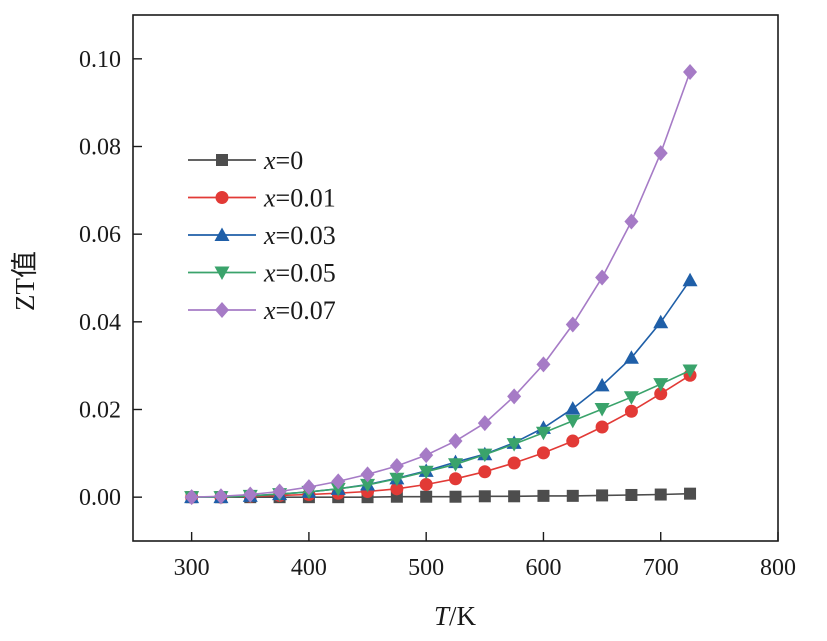 The height and width of the screenshot is (641, 827). I want to click on y-tick-label: 0.00, so click(100, 498).